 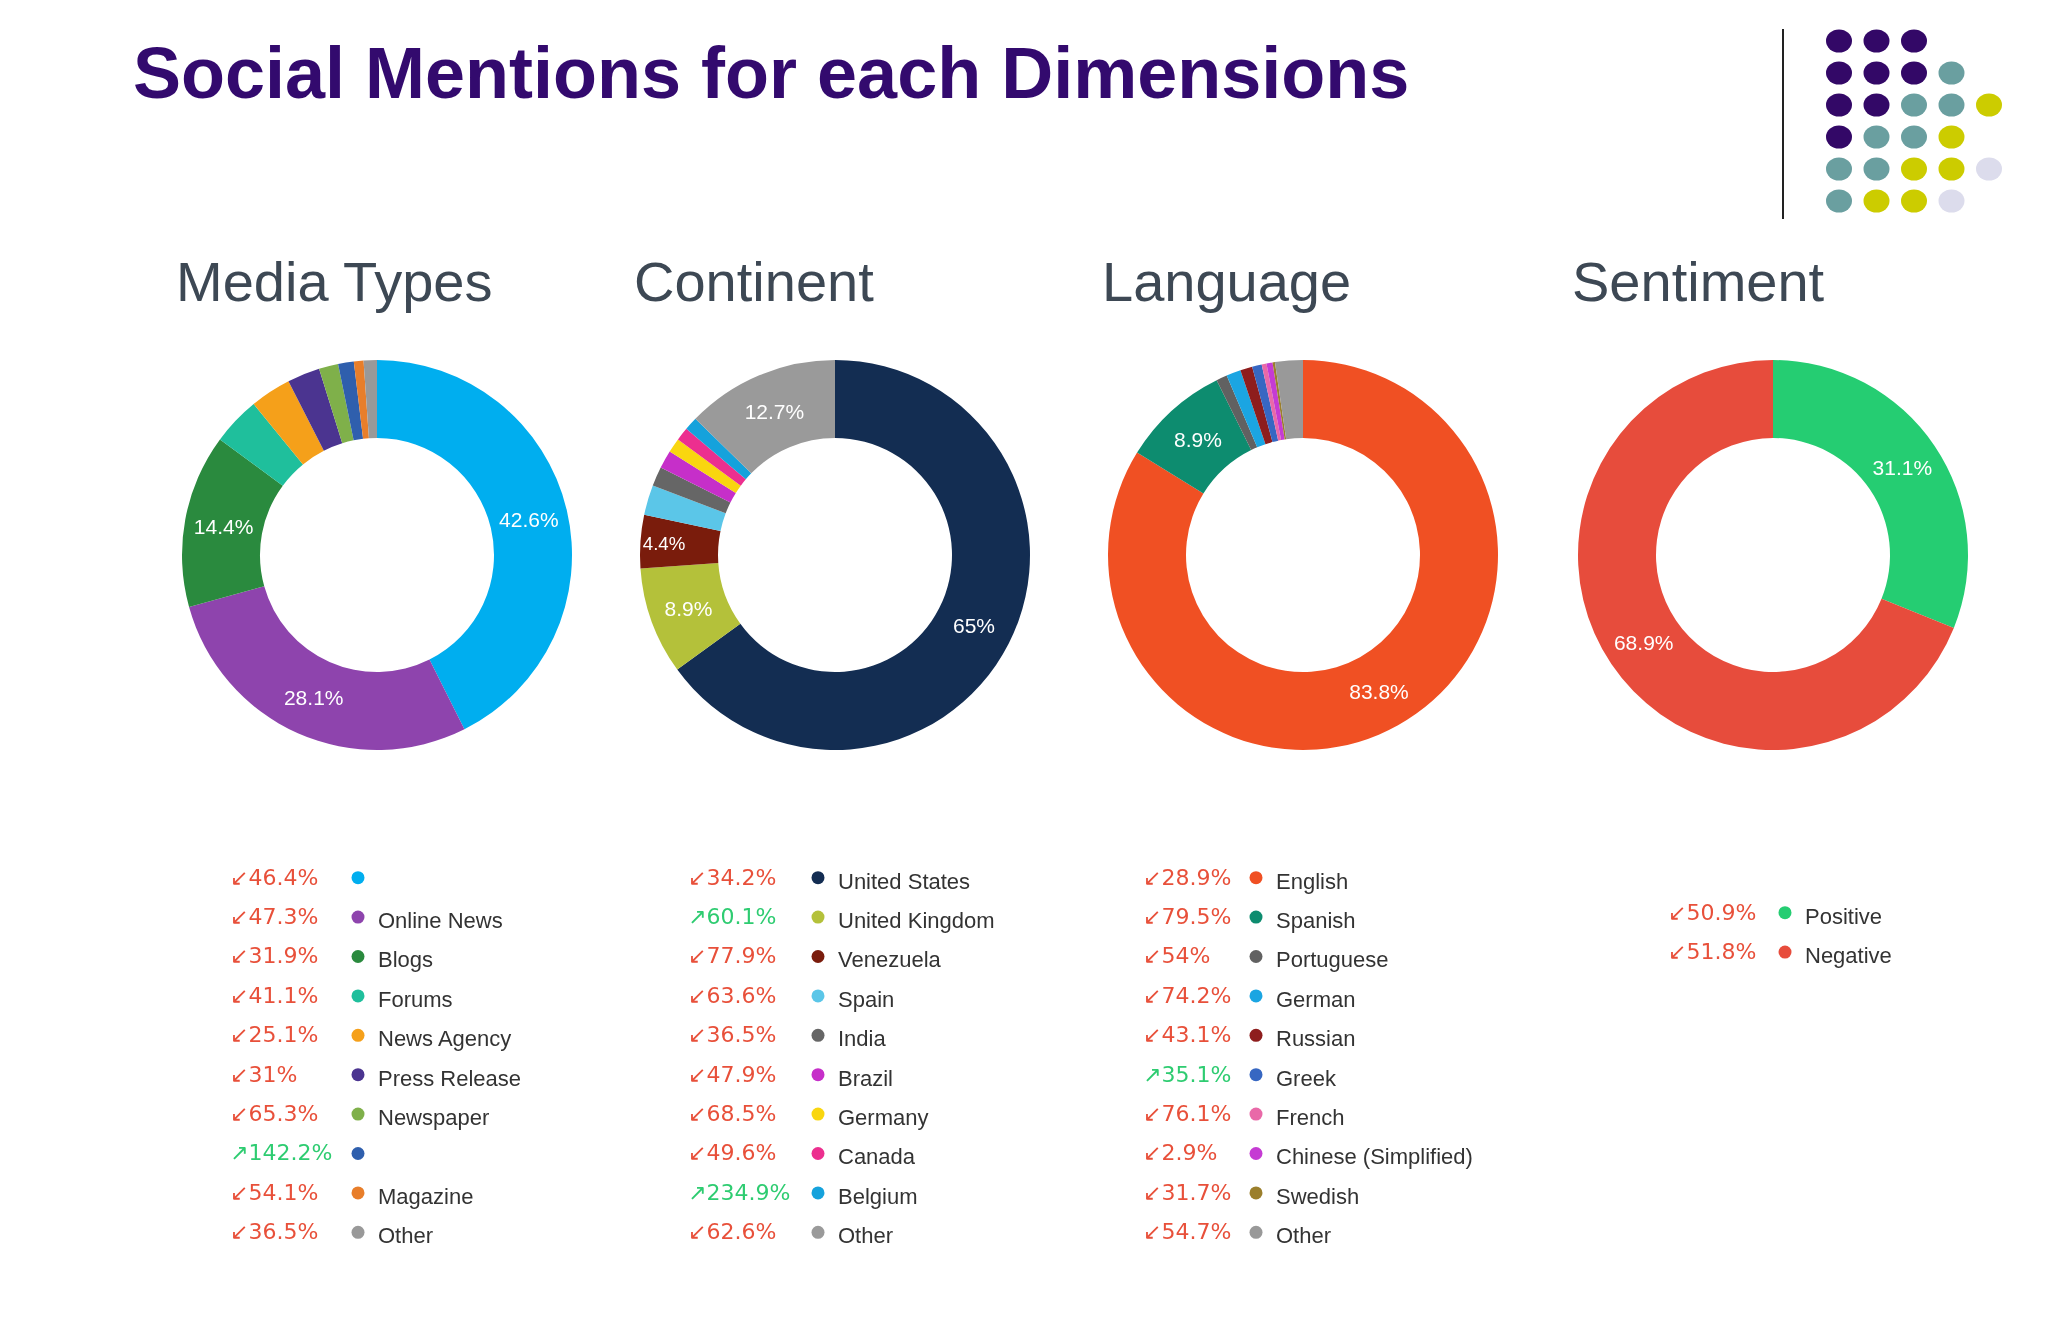 What do you see at coordinates (774, 411) in the screenshot?
I see `data-label: 12.7%` at bounding box center [774, 411].